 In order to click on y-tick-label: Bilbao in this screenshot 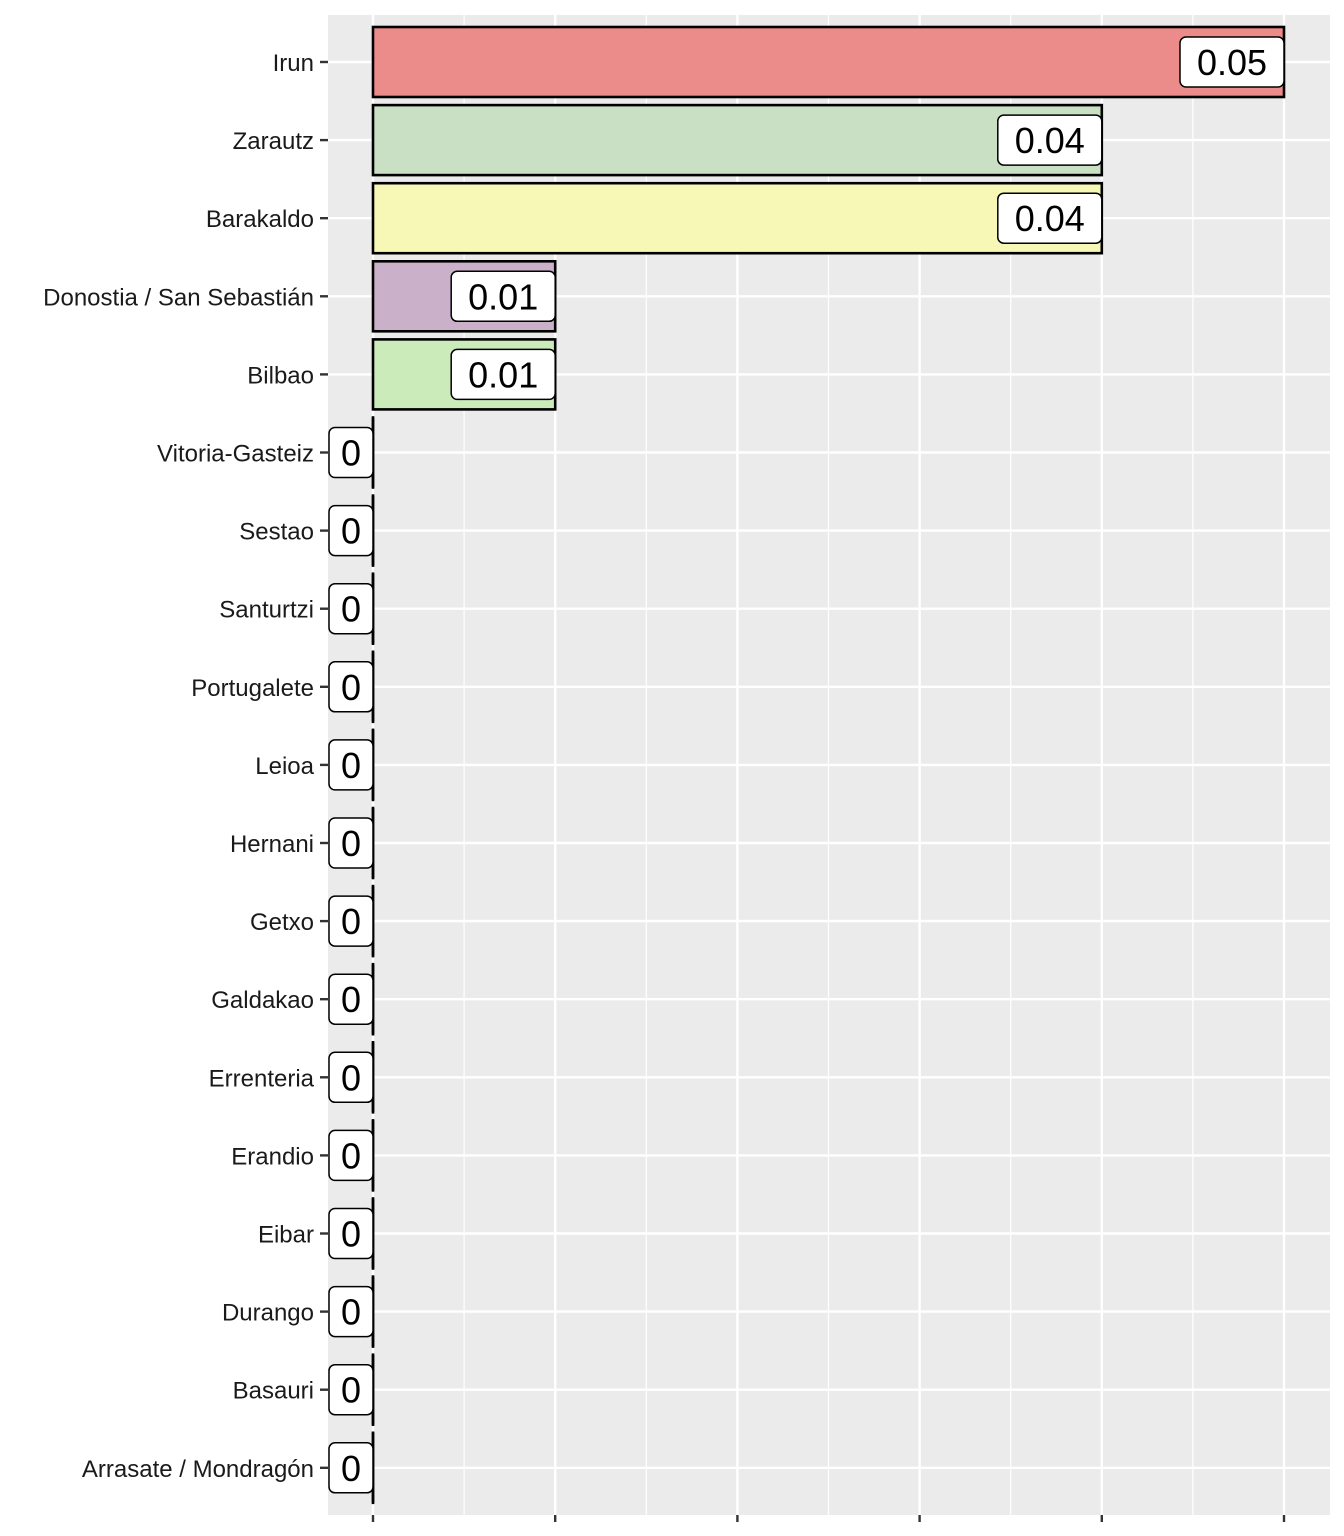, I will do `click(280, 375)`.